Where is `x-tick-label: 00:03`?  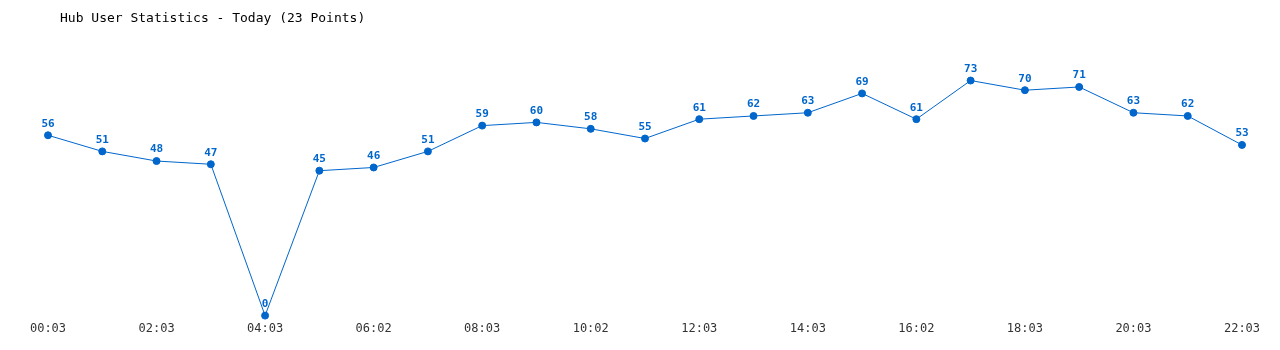
x-tick-label: 00:03 is located at coordinates (48, 327).